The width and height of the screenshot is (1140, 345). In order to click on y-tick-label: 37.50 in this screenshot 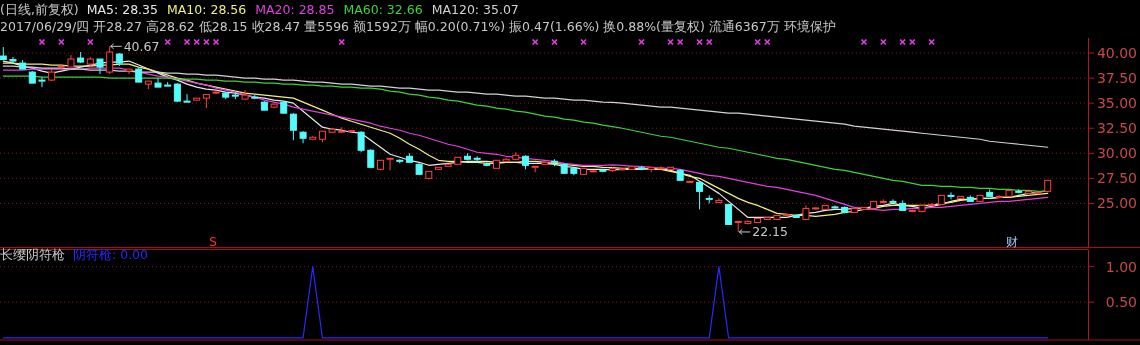, I will do `click(1116, 78)`.